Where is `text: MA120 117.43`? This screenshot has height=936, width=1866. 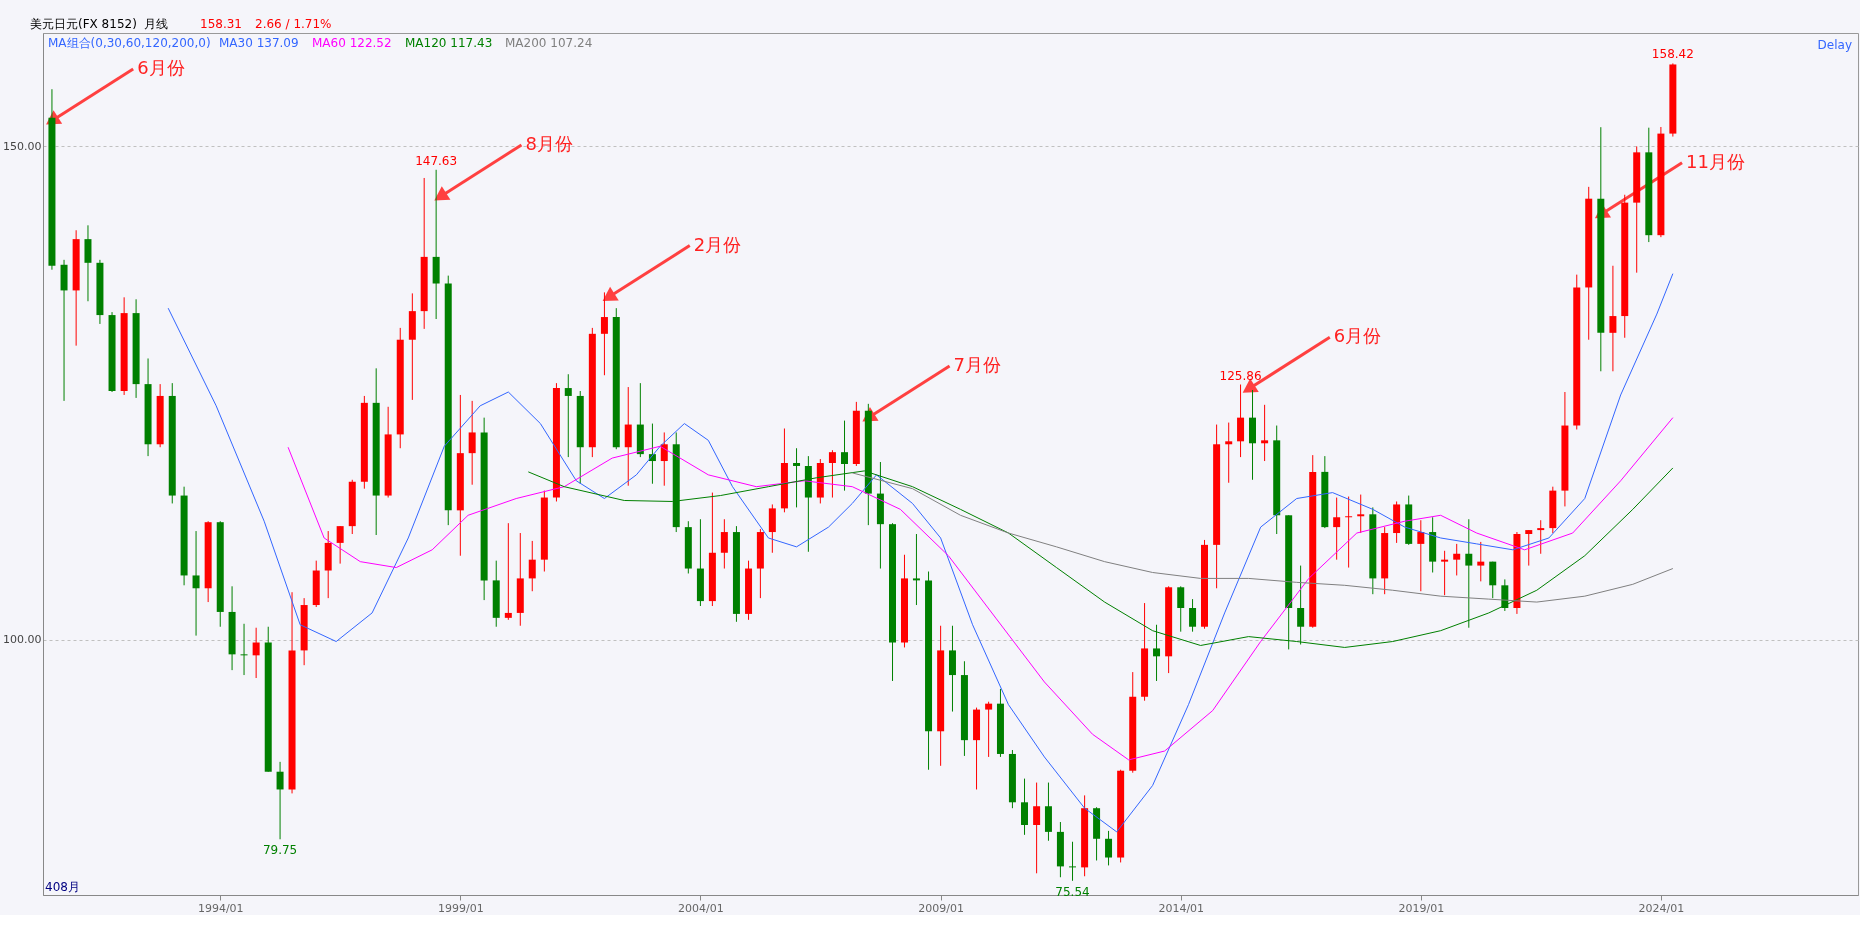
text: MA120 117.43 is located at coordinates (449, 43).